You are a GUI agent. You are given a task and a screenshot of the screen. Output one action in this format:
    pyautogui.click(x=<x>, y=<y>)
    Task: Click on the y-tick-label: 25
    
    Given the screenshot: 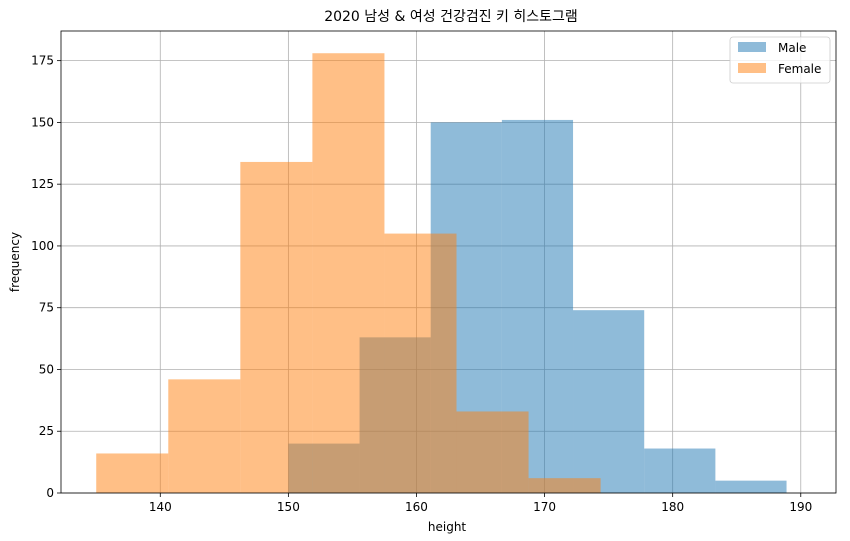 What is the action you would take?
    pyautogui.click(x=46, y=431)
    